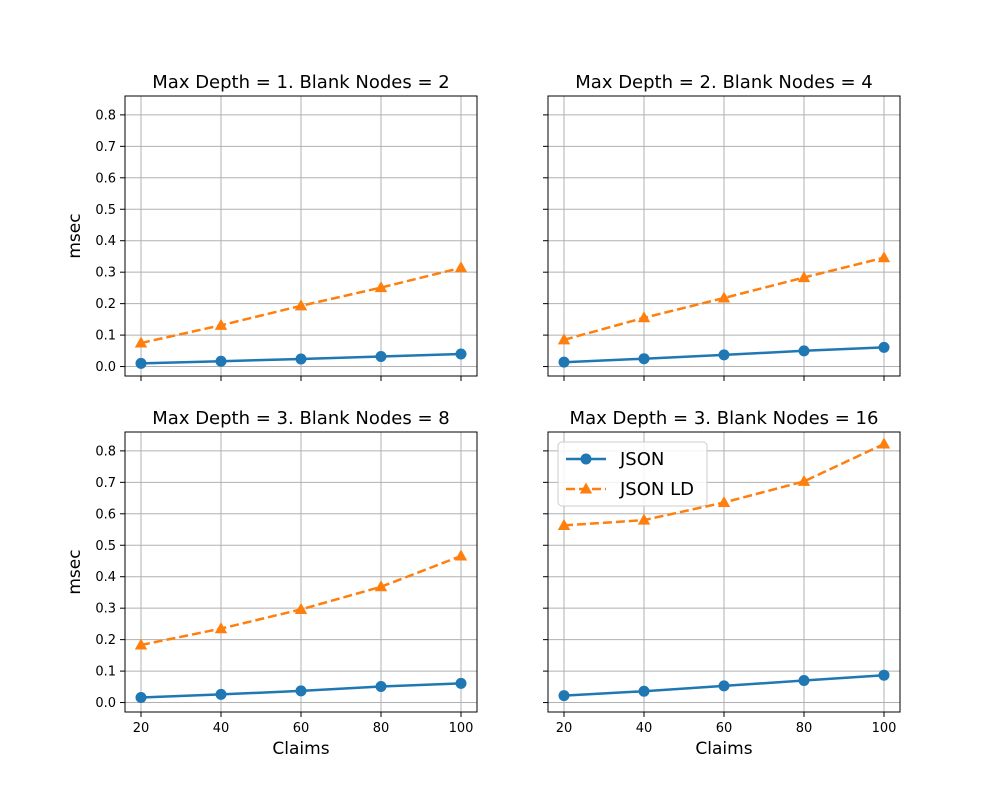 This screenshot has height=800, width=1000. I want to click on panel-title: Max Depth = 3. Blank Nodes = 16, so click(724, 418).